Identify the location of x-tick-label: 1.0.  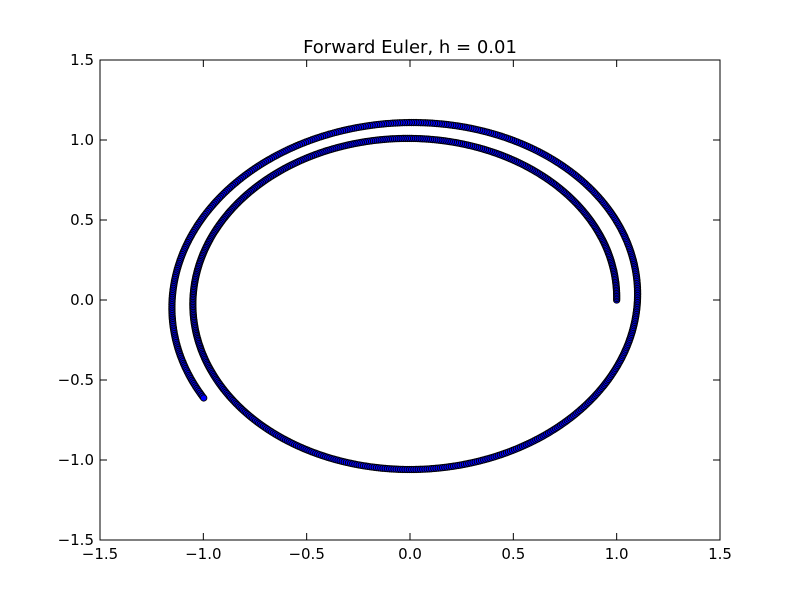
(617, 554).